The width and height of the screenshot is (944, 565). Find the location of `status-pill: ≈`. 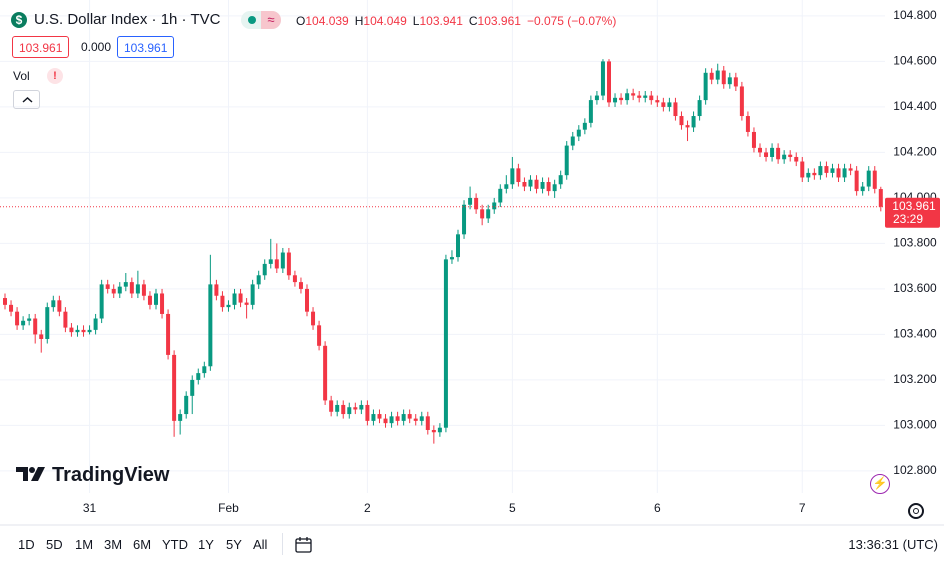

status-pill: ≈ is located at coordinates (261, 20).